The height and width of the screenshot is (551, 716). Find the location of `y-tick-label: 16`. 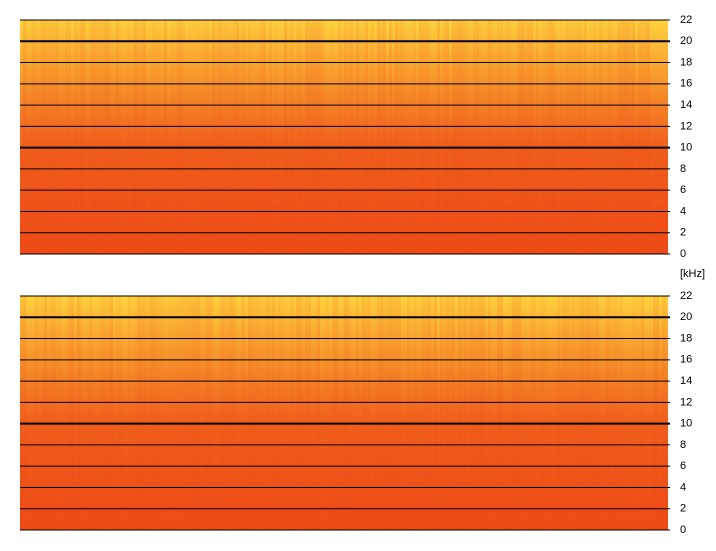

y-tick-label: 16 is located at coordinates (686, 84).